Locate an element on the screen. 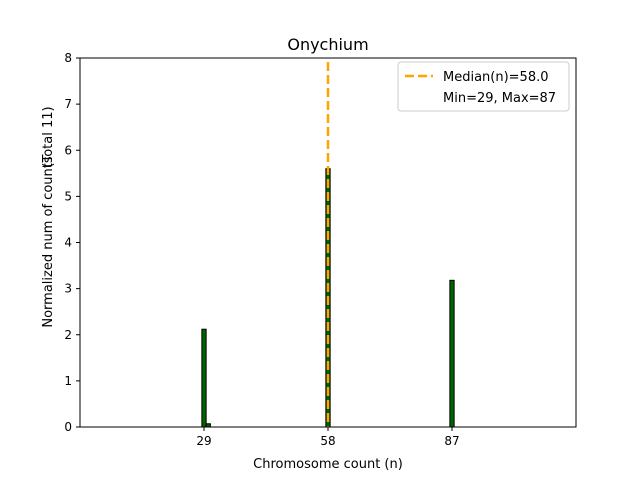 The width and height of the screenshot is (640, 480). legend-box is located at coordinates (483, 86).